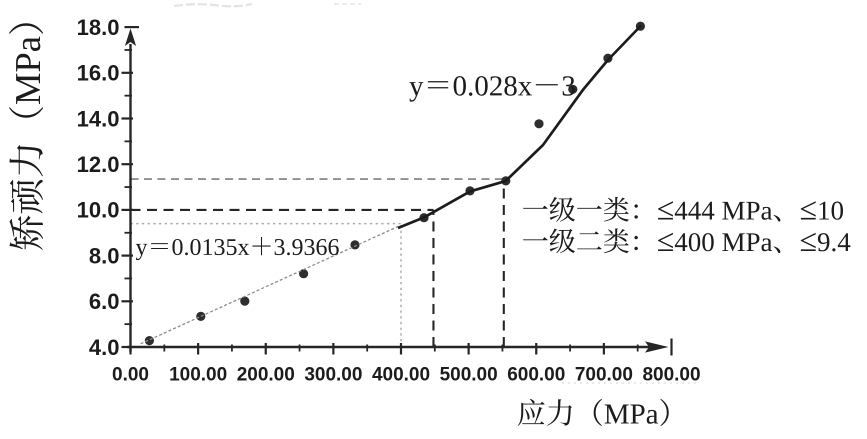  I want to click on x-tick-label: 800.00, so click(671, 375).